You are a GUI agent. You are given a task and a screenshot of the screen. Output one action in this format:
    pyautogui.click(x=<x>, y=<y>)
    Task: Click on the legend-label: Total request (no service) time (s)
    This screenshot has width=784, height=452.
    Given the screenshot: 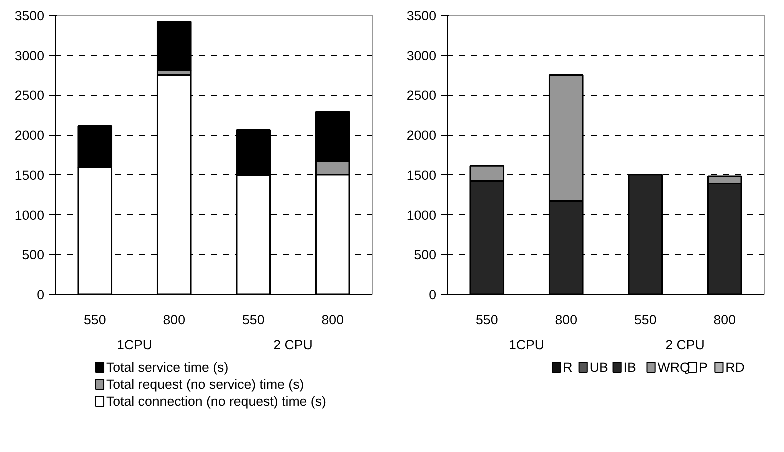 What is the action you would take?
    pyautogui.click(x=205, y=384)
    